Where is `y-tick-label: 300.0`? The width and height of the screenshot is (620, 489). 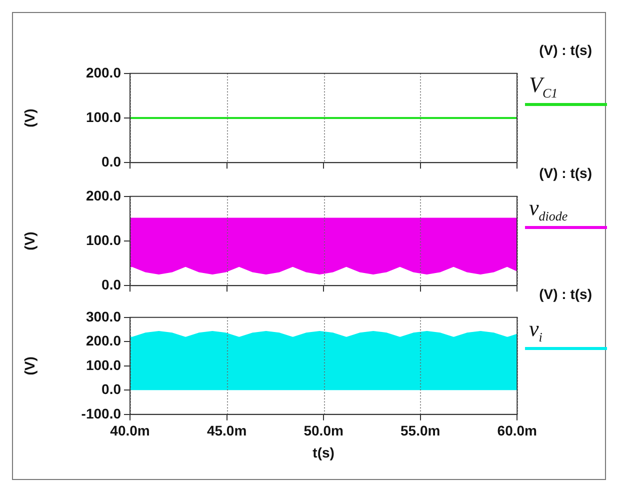
y-tick-label: 300.0 is located at coordinates (104, 316).